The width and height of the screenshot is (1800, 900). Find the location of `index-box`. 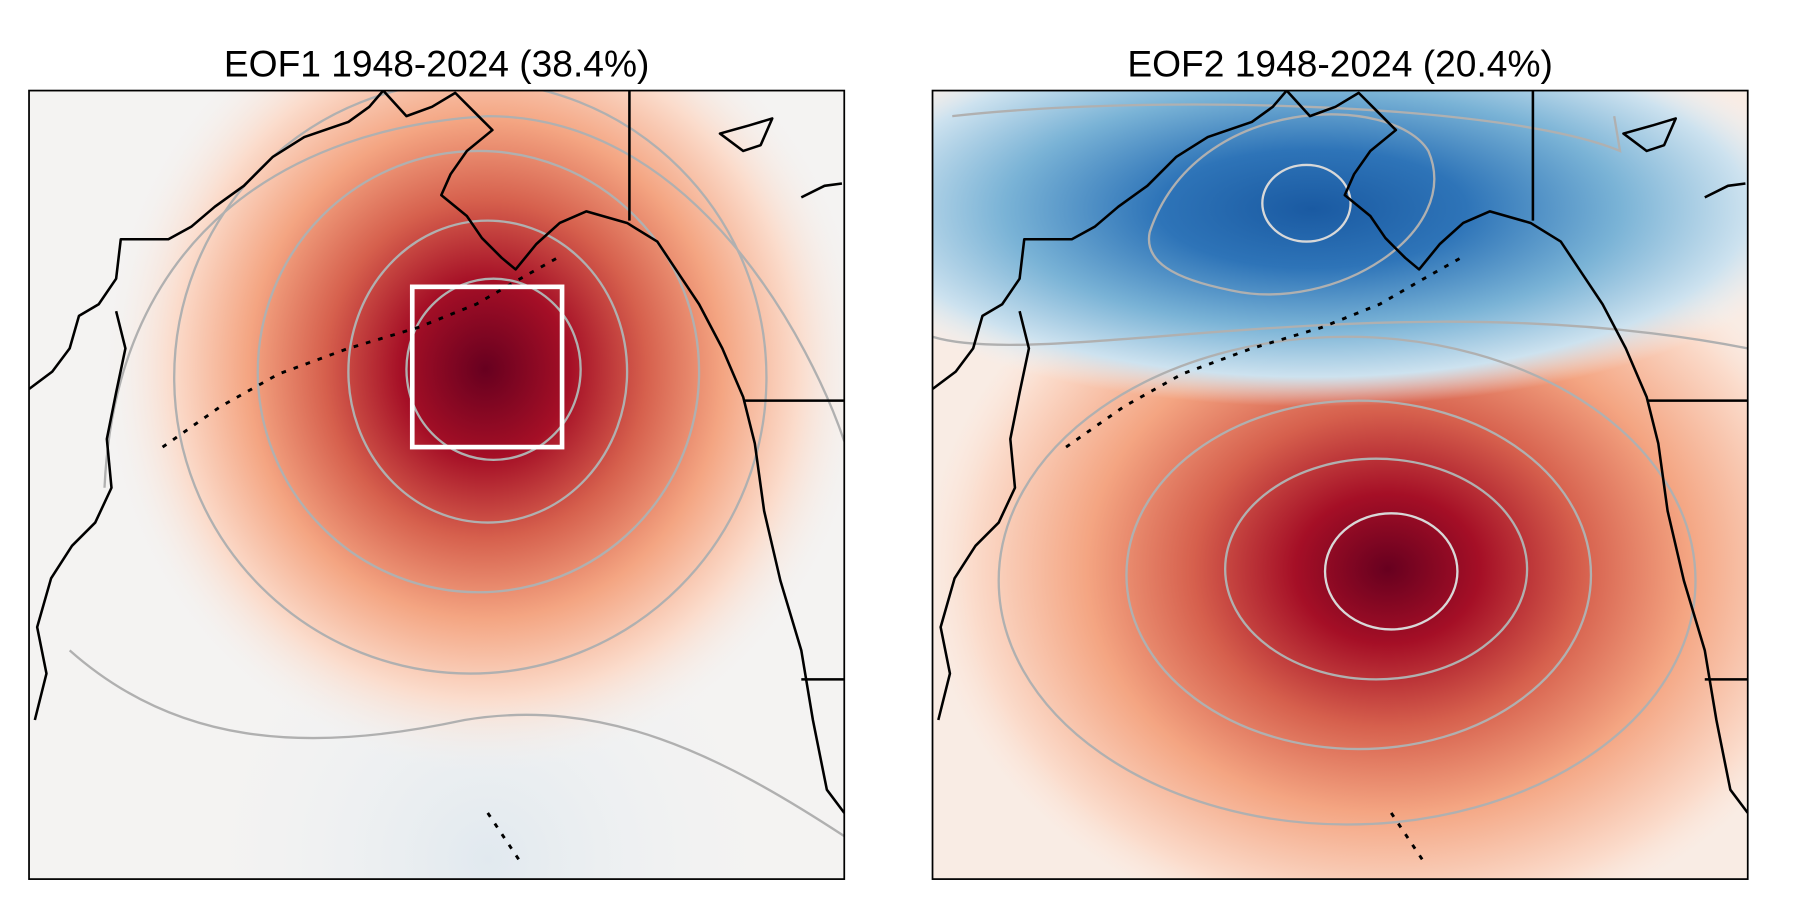

index-box is located at coordinates (487, 367).